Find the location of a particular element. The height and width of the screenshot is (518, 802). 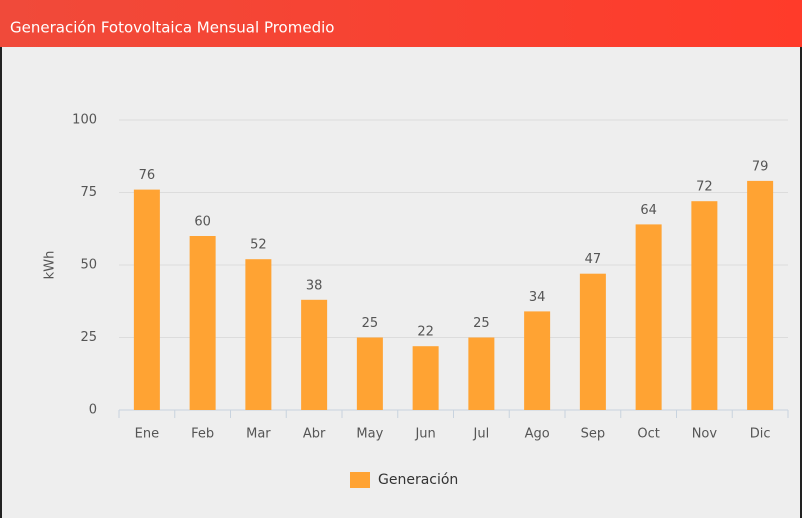

chart-title: Generación Fotovoltaica Mensual Promedio is located at coordinates (172, 28).